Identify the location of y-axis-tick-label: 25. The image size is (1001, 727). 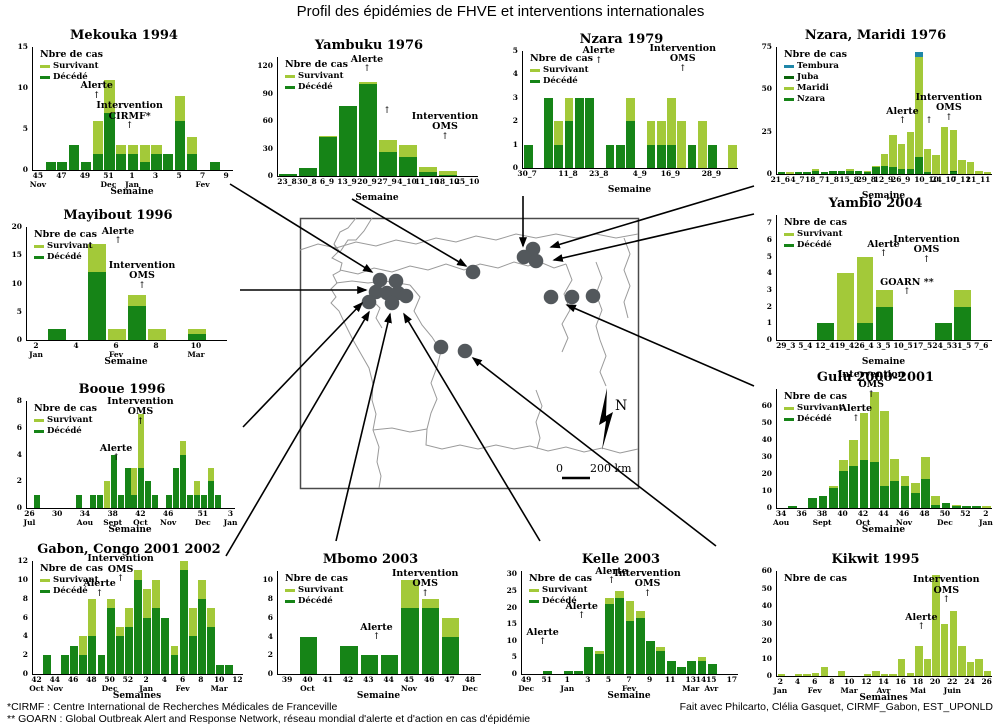
(766, 131).